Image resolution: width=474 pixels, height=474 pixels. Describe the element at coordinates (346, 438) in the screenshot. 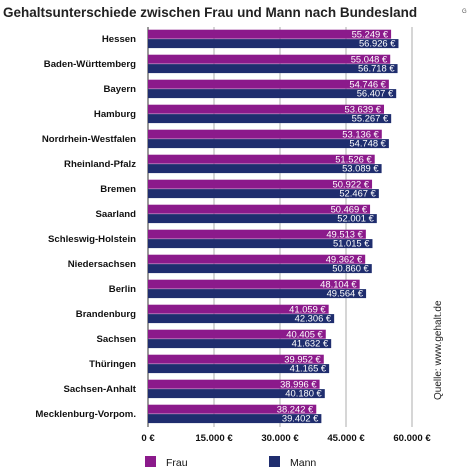

I see `x-tick-label: 45.000 €` at that location.